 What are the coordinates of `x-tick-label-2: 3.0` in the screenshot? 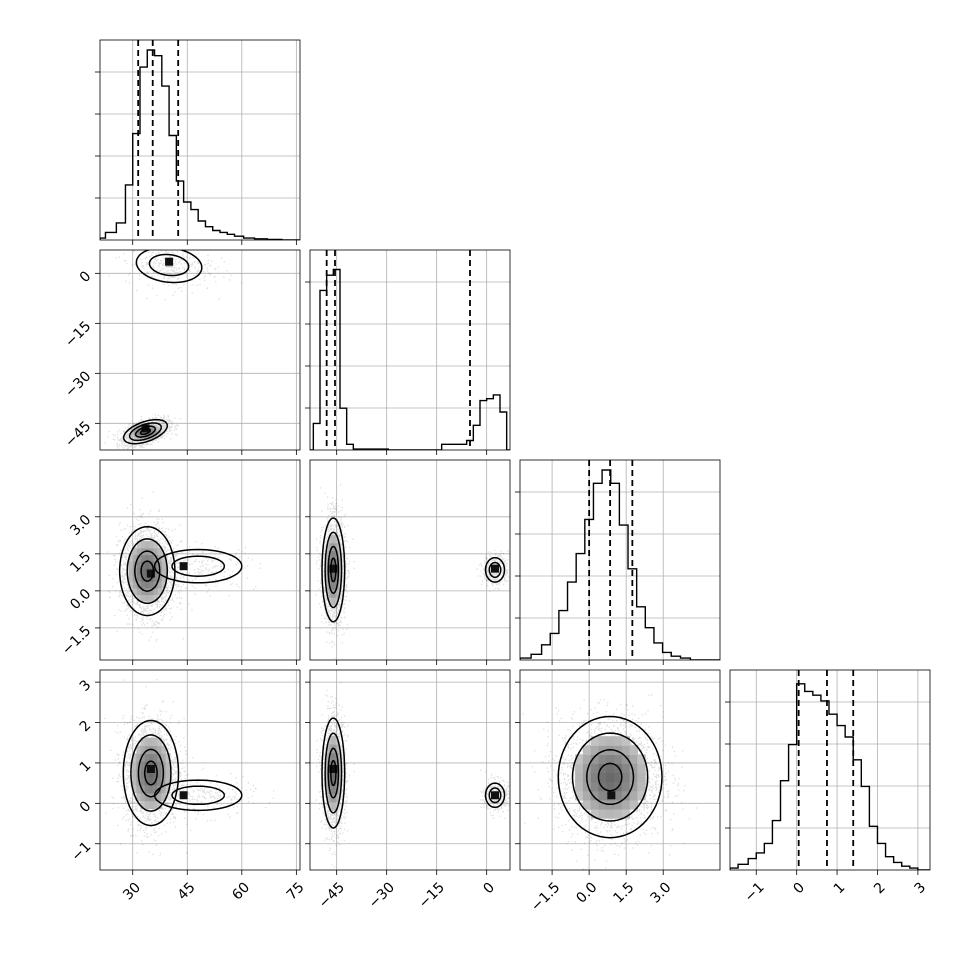 It's located at (660, 893).